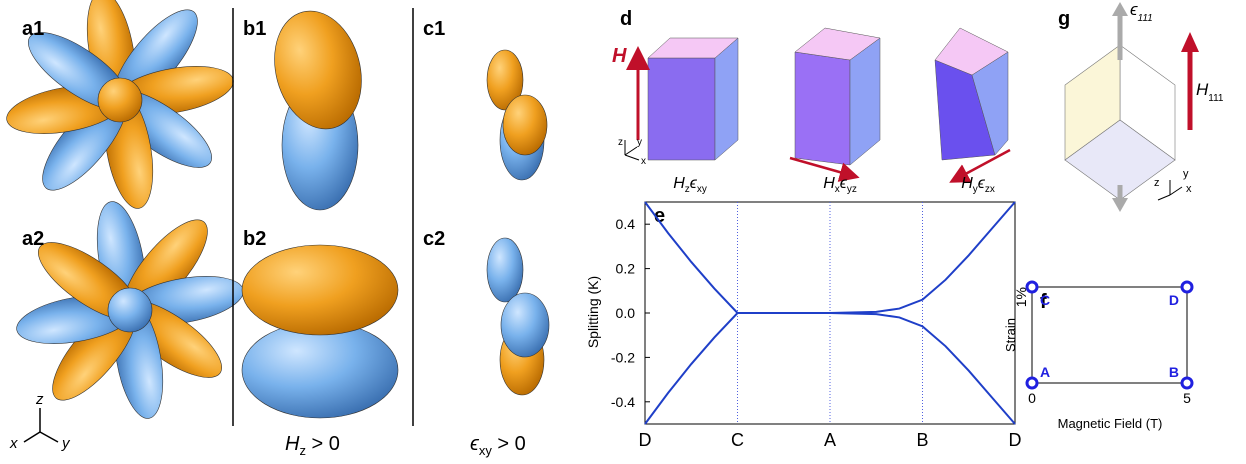  What do you see at coordinates (33, 239) in the screenshot?
I see `panel-label: a2` at bounding box center [33, 239].